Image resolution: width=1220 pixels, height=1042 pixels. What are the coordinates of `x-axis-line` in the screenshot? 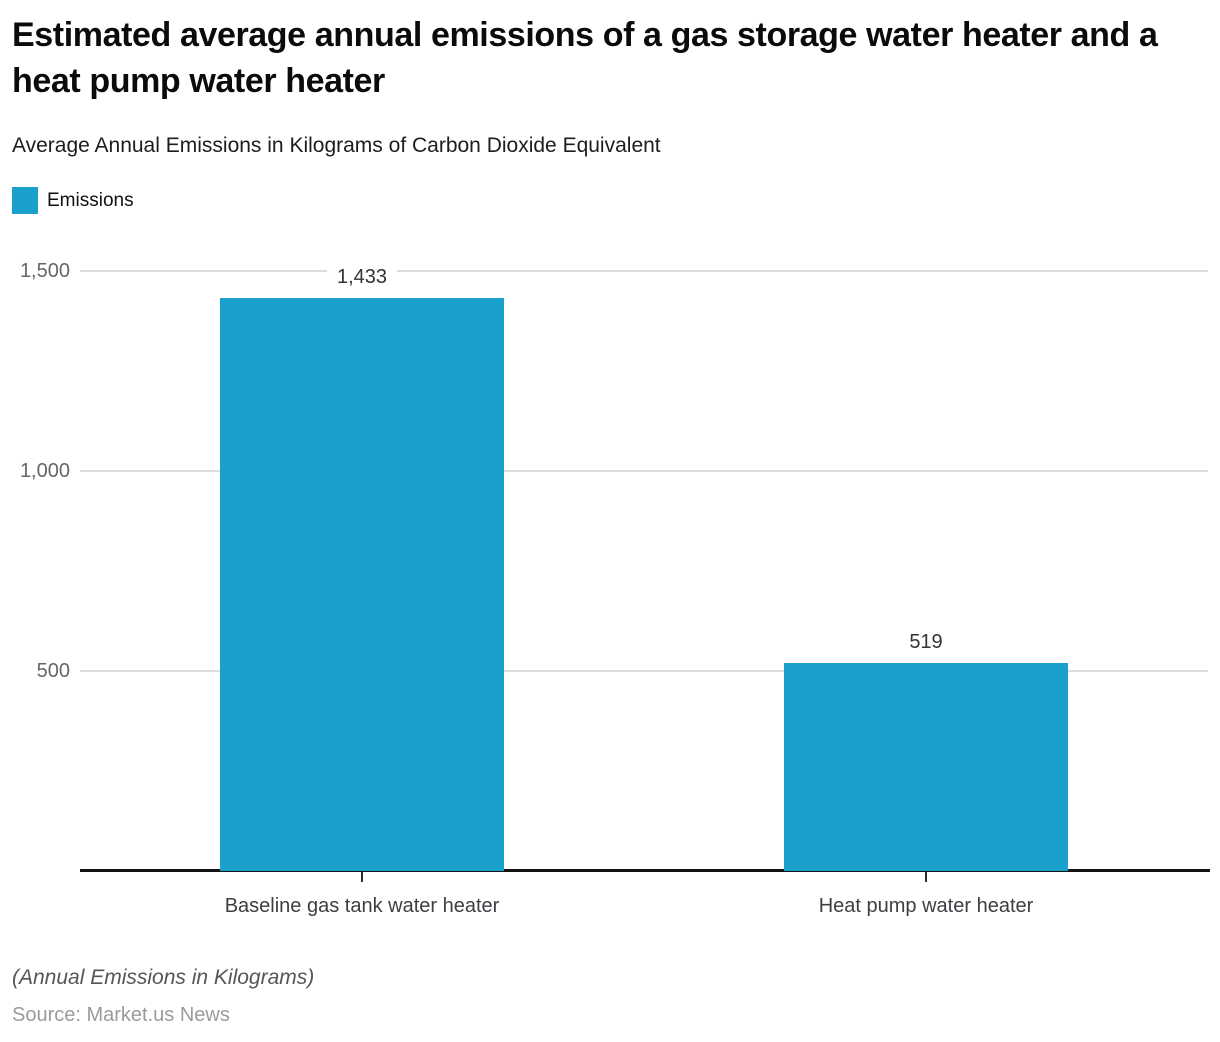 It's located at (645, 870).